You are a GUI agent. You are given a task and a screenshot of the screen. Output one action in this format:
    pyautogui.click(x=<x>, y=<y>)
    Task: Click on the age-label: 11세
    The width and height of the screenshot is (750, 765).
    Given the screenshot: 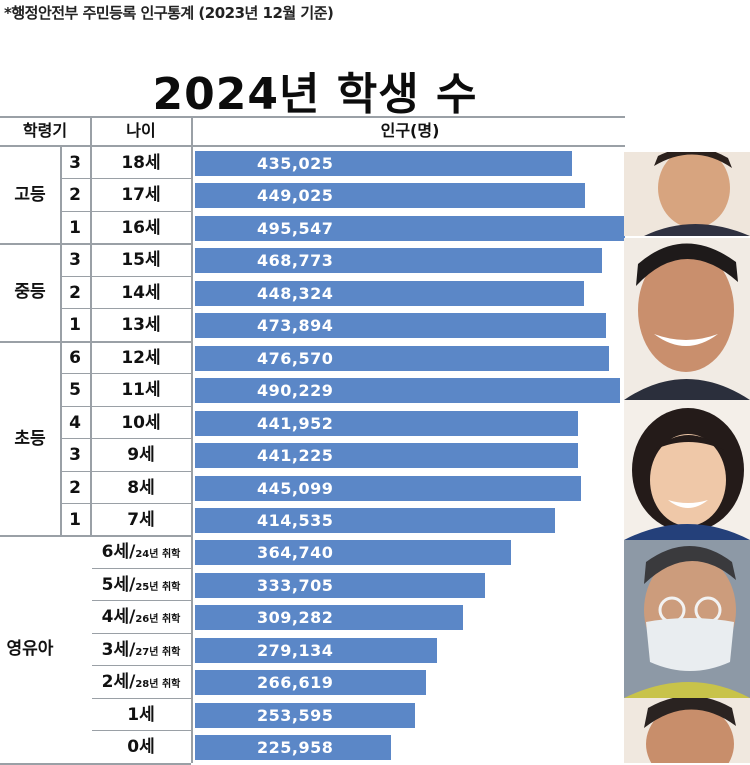 What is the action you would take?
    pyautogui.click(x=141, y=390)
    